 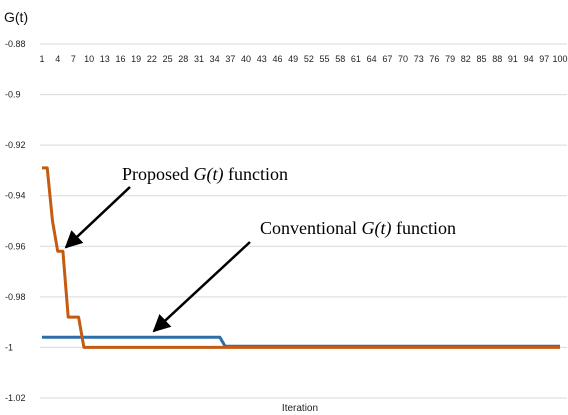 I want to click on y-axis-label: G(t), so click(x=16, y=17).